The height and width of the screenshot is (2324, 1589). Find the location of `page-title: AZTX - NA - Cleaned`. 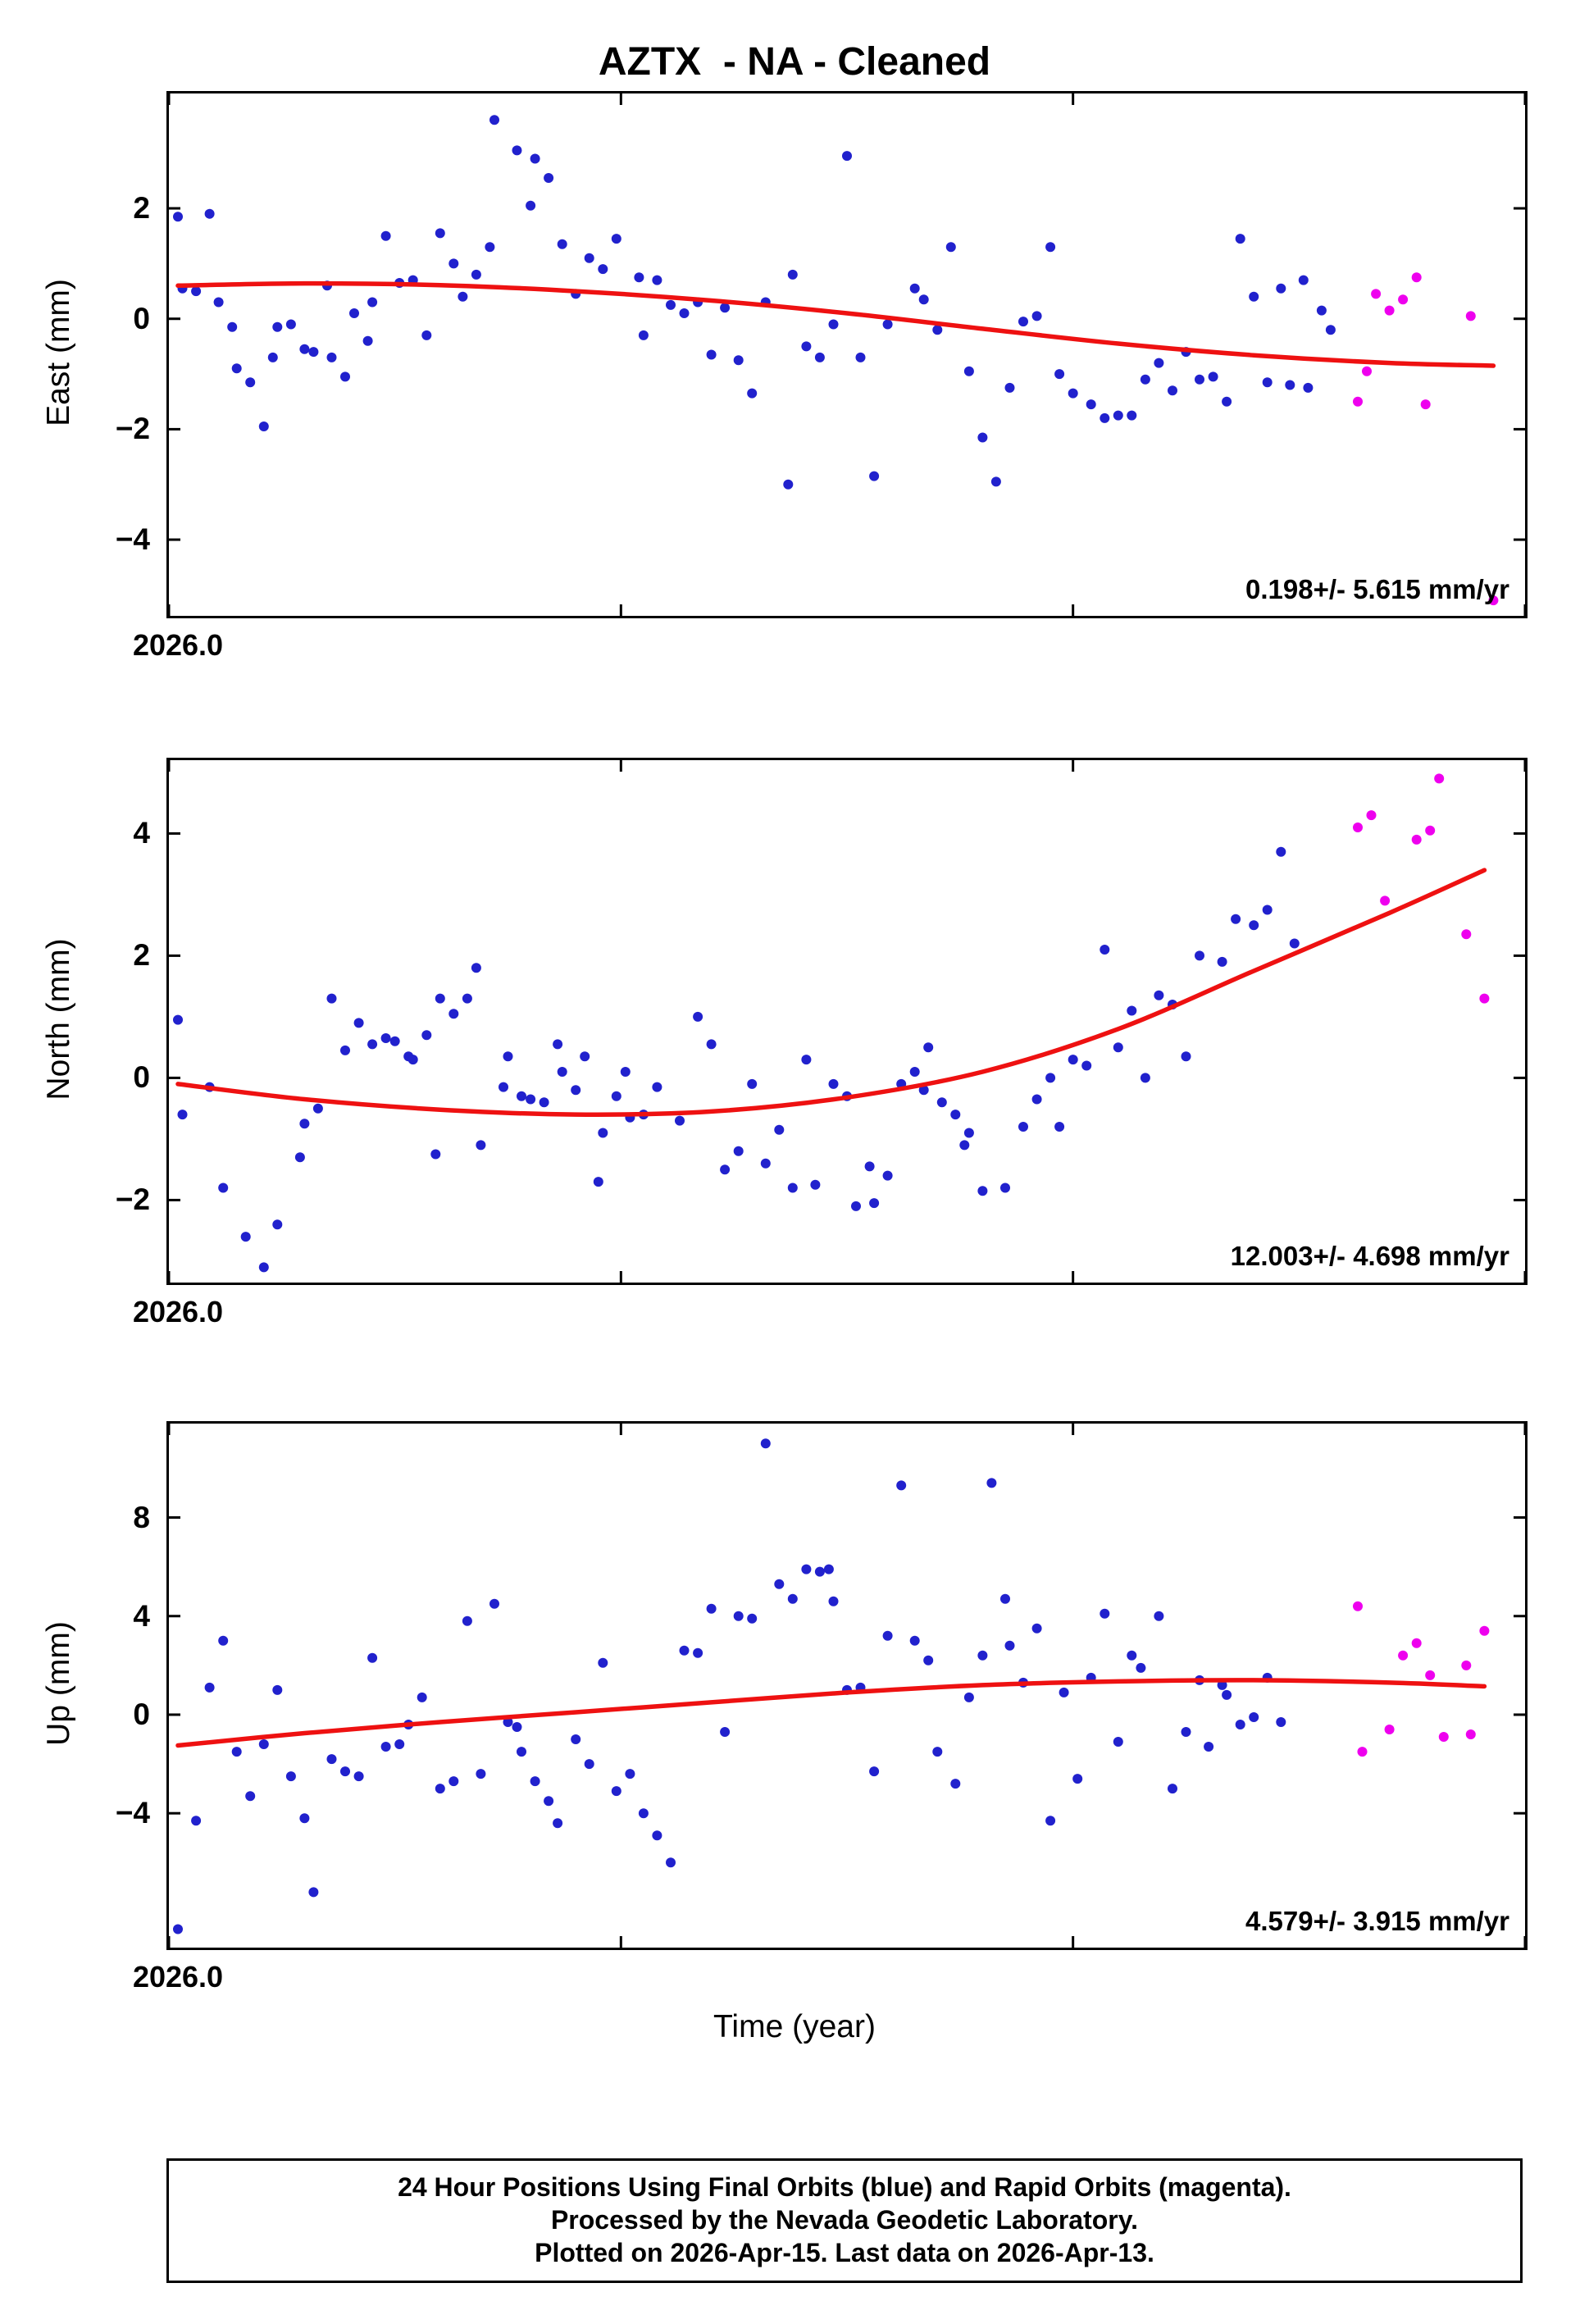

page-title: AZTX - NA - Cleaned is located at coordinates (794, 62).